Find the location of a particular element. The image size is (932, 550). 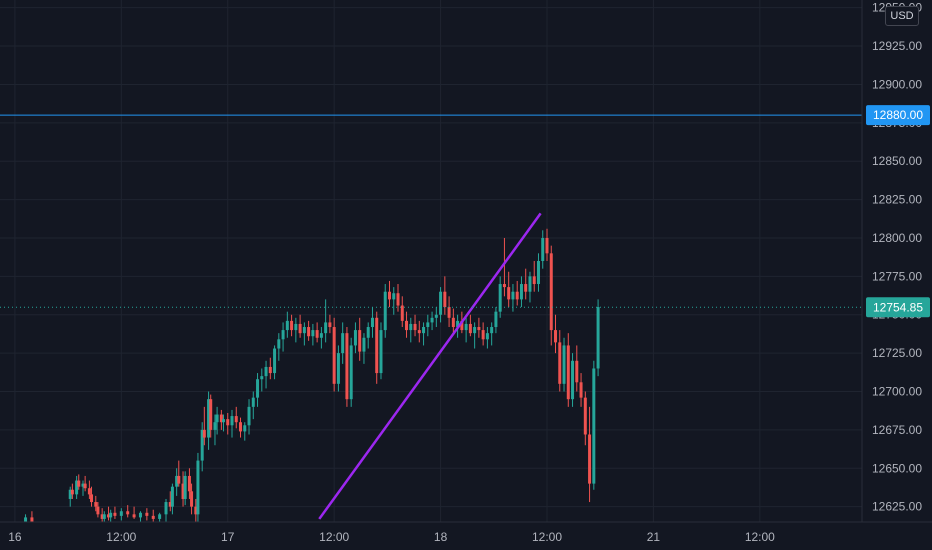

price-tick-label: 12925.00 is located at coordinates (897, 46).